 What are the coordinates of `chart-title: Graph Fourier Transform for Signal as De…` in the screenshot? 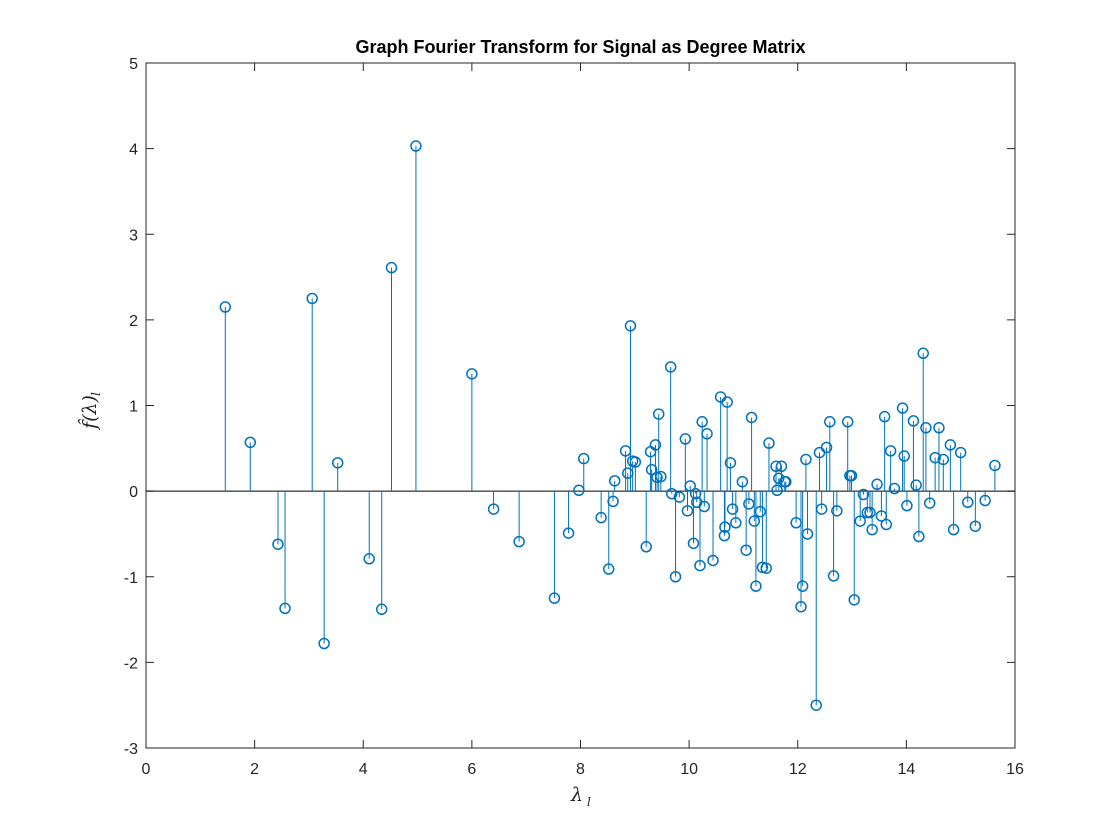 It's located at (580, 47).